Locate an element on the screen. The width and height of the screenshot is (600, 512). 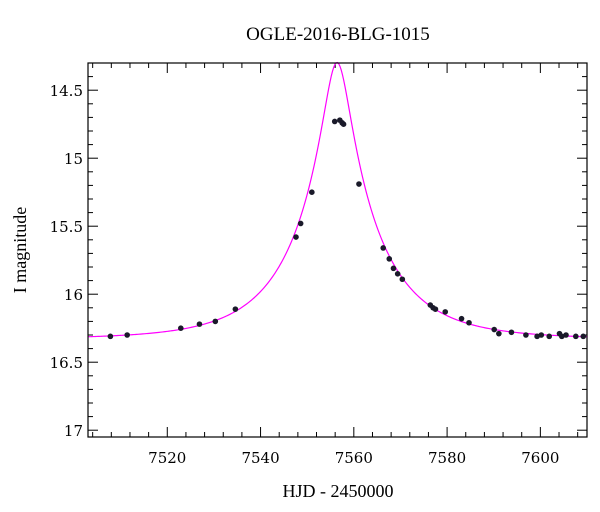
y-tick-label: 14.5 is located at coordinates (66, 91).